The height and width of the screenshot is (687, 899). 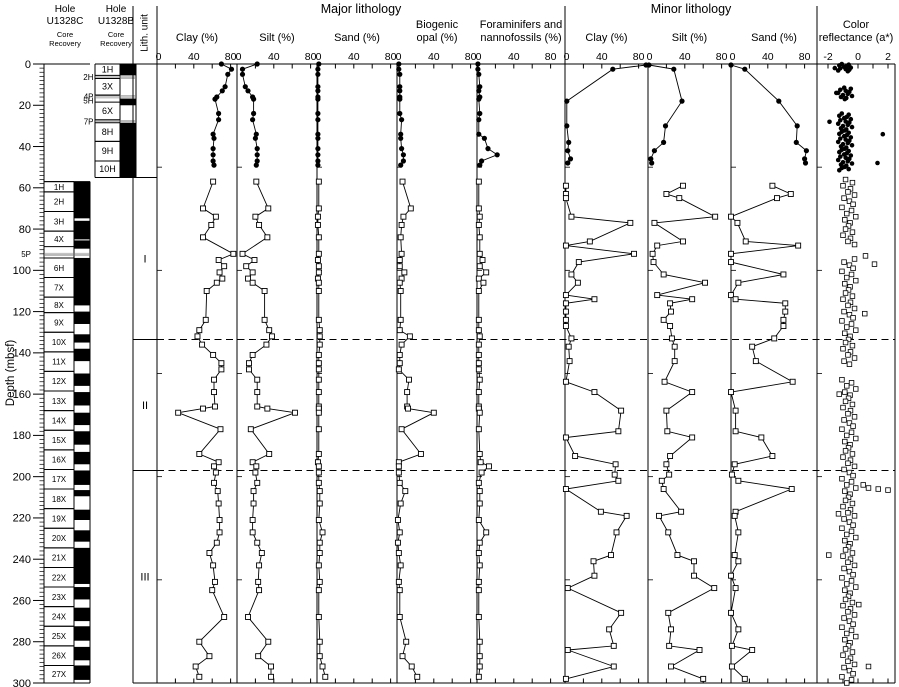 I want to click on svg-text: 17X, so click(x=59, y=479).